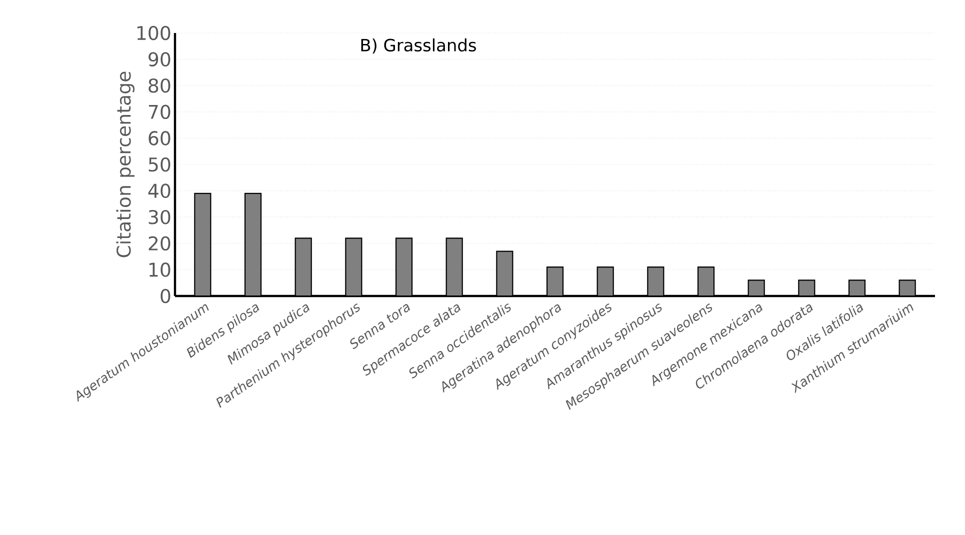 Image resolution: width=965 pixels, height=535 pixels. What do you see at coordinates (159, 191) in the screenshot?
I see `y-tick-label: 40` at bounding box center [159, 191].